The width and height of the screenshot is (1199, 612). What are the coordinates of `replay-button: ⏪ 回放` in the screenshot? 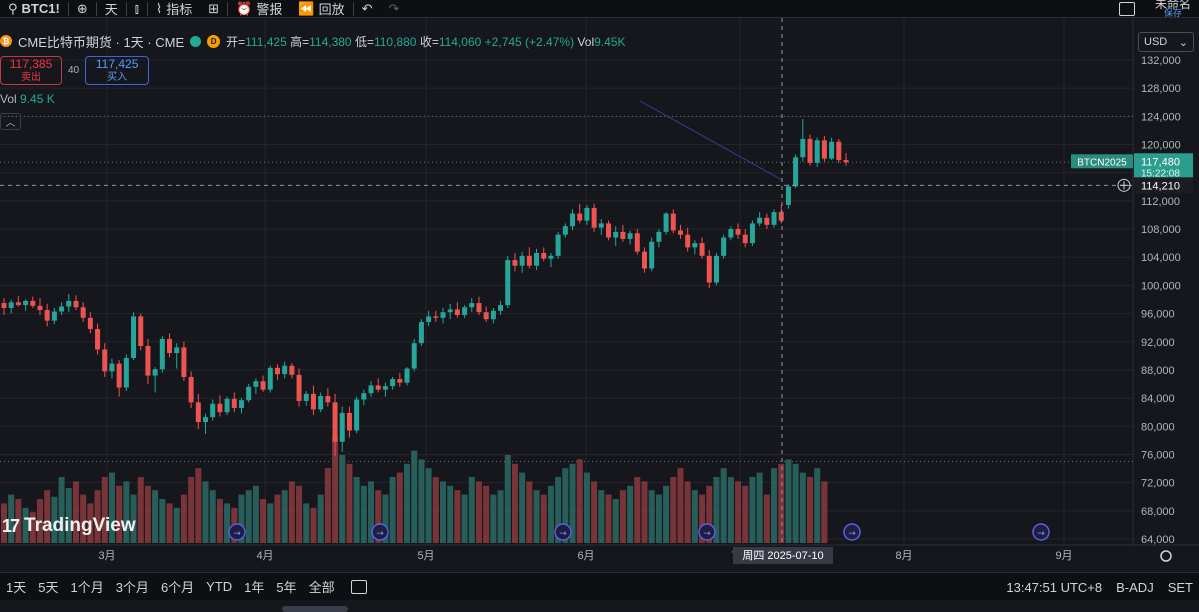 It's located at (321, 9).